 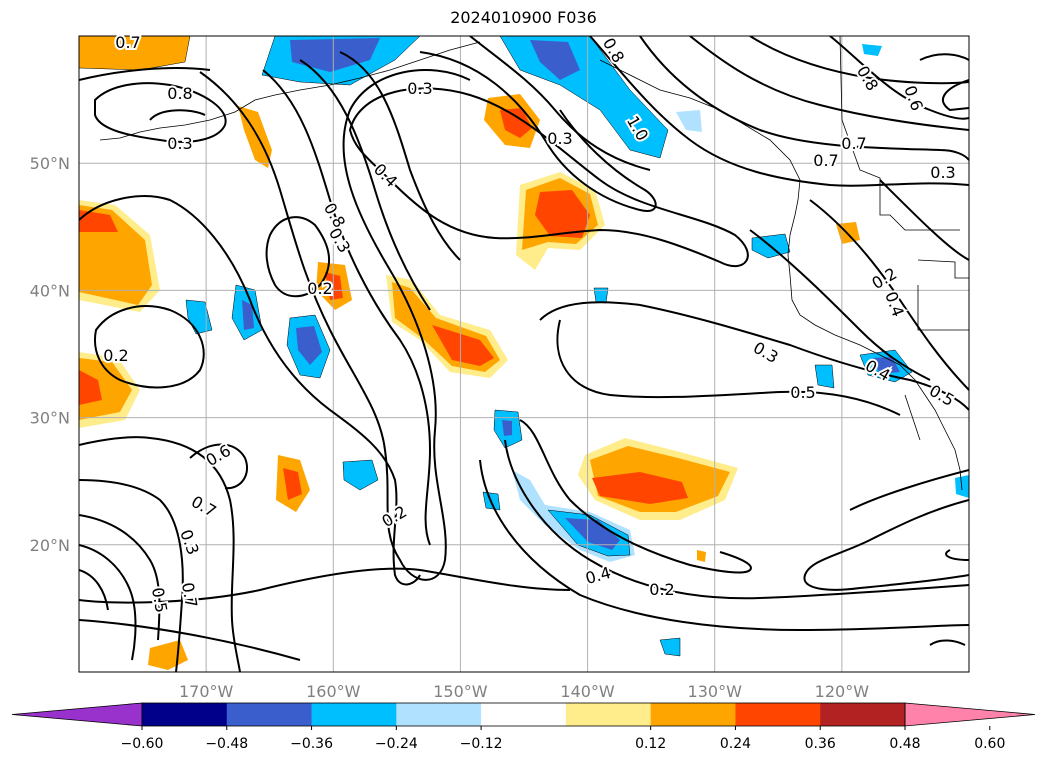 I want to click on lat-label: 30°N, so click(x=50, y=418).